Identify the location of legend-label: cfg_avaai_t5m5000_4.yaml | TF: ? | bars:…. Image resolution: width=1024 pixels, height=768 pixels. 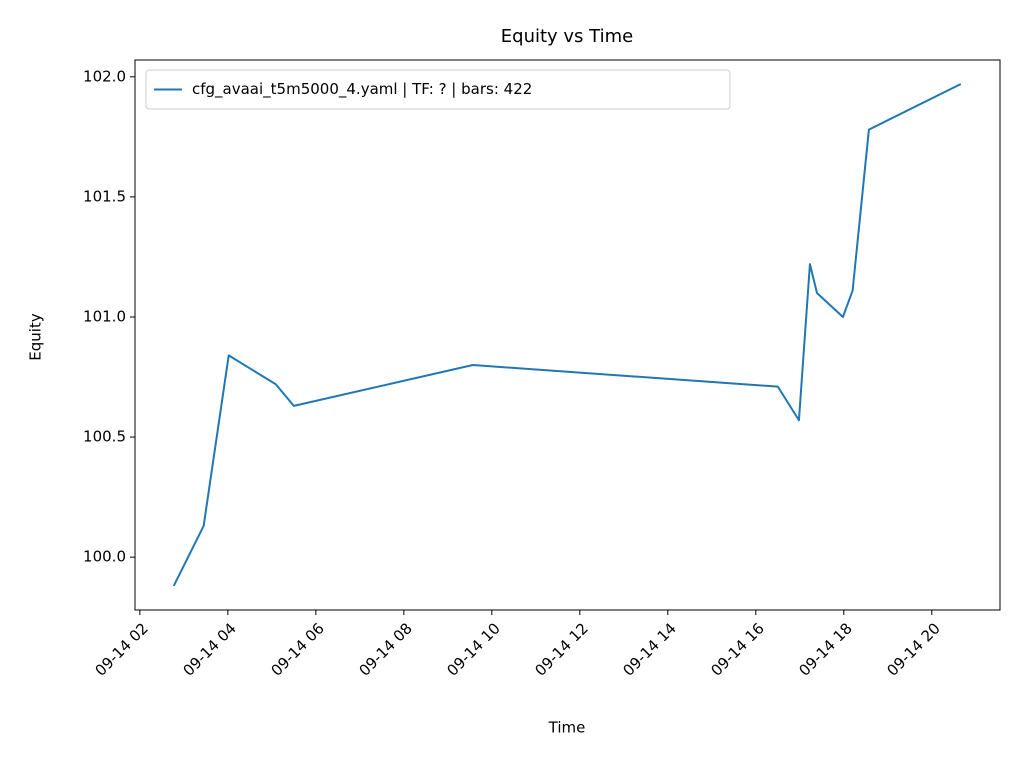
(362, 89).